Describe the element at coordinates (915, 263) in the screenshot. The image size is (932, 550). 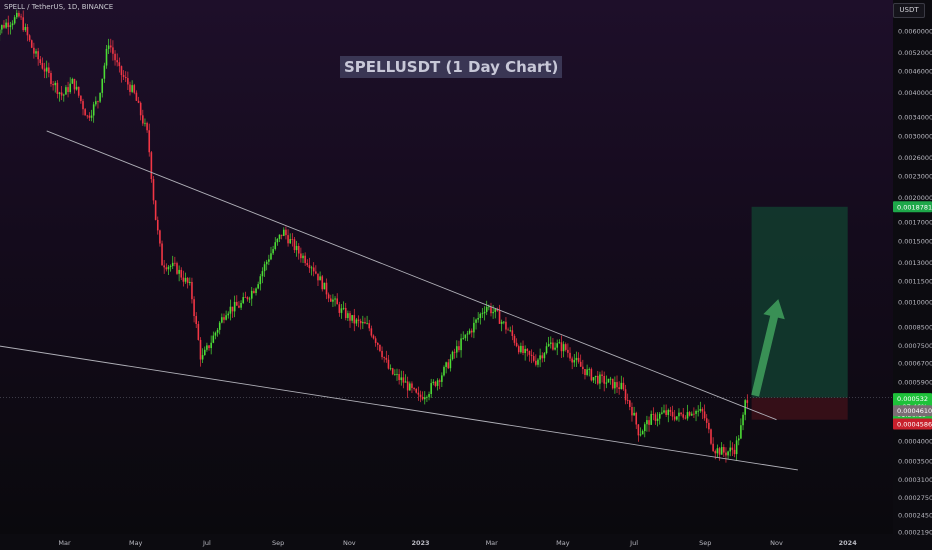
I see `y-tick-label: 0.0013000` at that location.